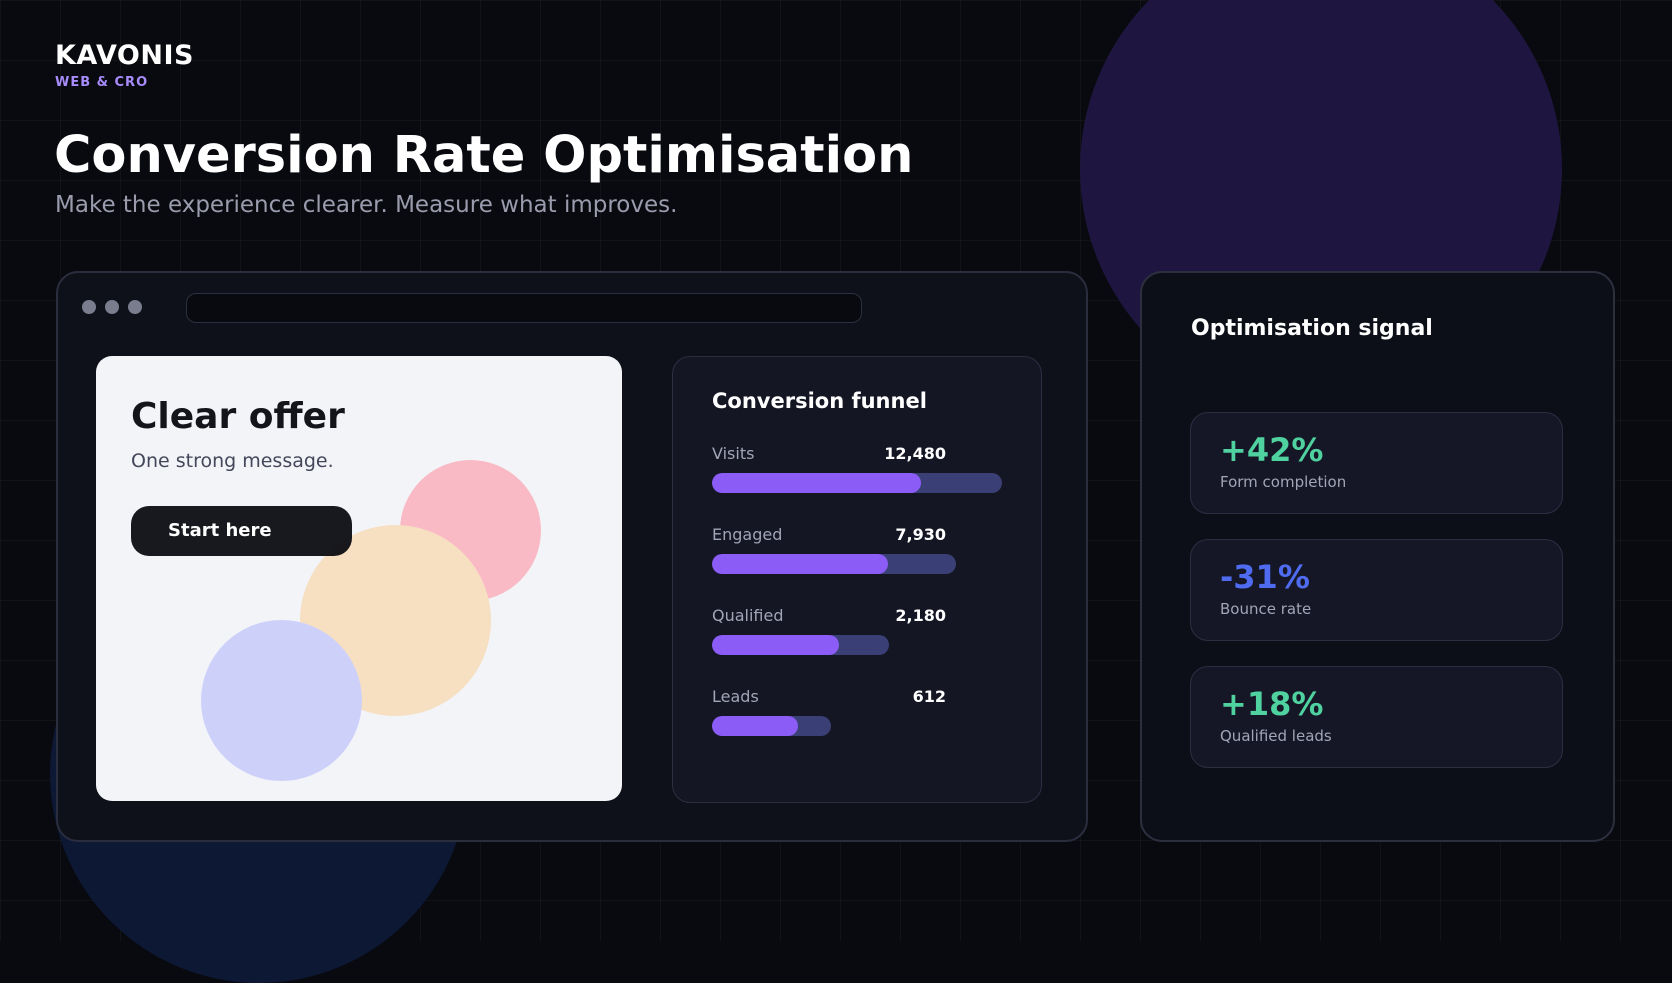 Image resolution: width=1672 pixels, height=983 pixels. Describe the element at coordinates (819, 401) in the screenshot. I see `funnel-title: Conversion funnel` at that location.